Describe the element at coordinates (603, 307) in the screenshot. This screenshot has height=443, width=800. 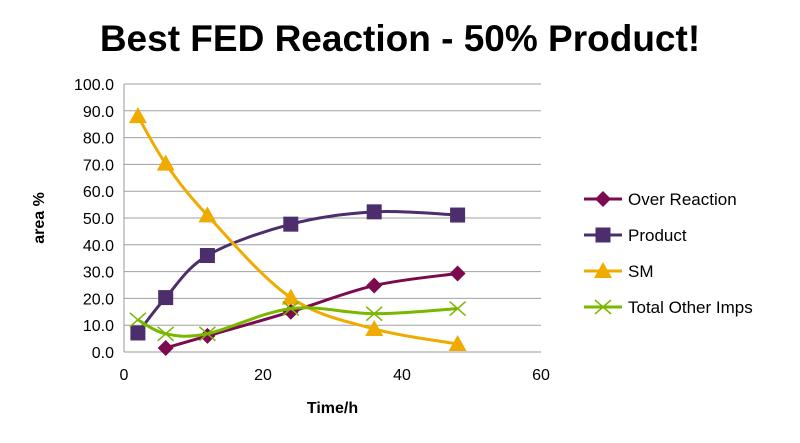
I see `legend-marker-total-other-imps` at that location.